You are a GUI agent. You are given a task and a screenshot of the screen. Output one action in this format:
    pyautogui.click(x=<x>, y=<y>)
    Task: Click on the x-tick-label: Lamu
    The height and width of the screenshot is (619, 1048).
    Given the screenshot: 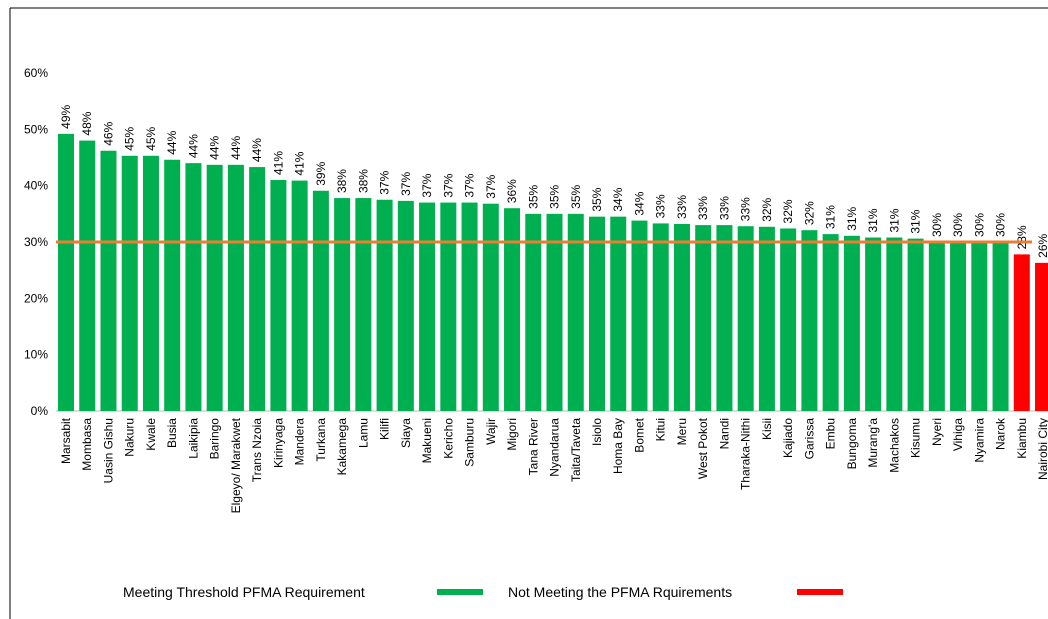 What is the action you would take?
    pyautogui.click(x=363, y=433)
    